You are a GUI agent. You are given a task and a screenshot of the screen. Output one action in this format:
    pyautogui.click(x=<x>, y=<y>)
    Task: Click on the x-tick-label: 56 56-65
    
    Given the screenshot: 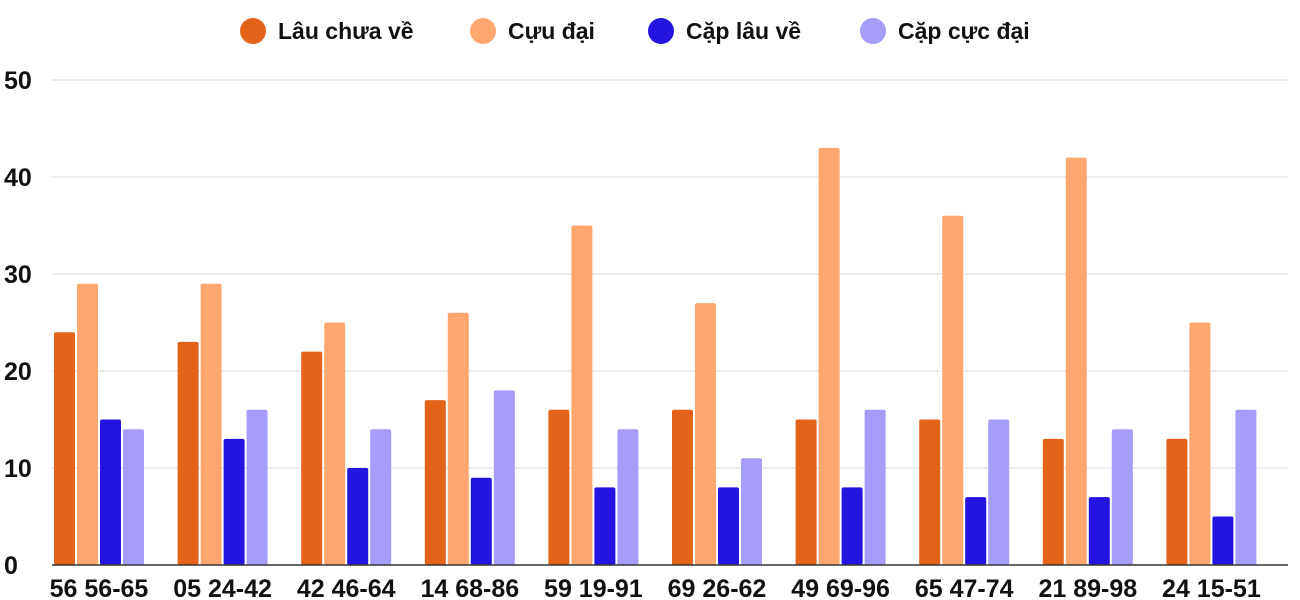 What is the action you would take?
    pyautogui.click(x=99, y=587)
    